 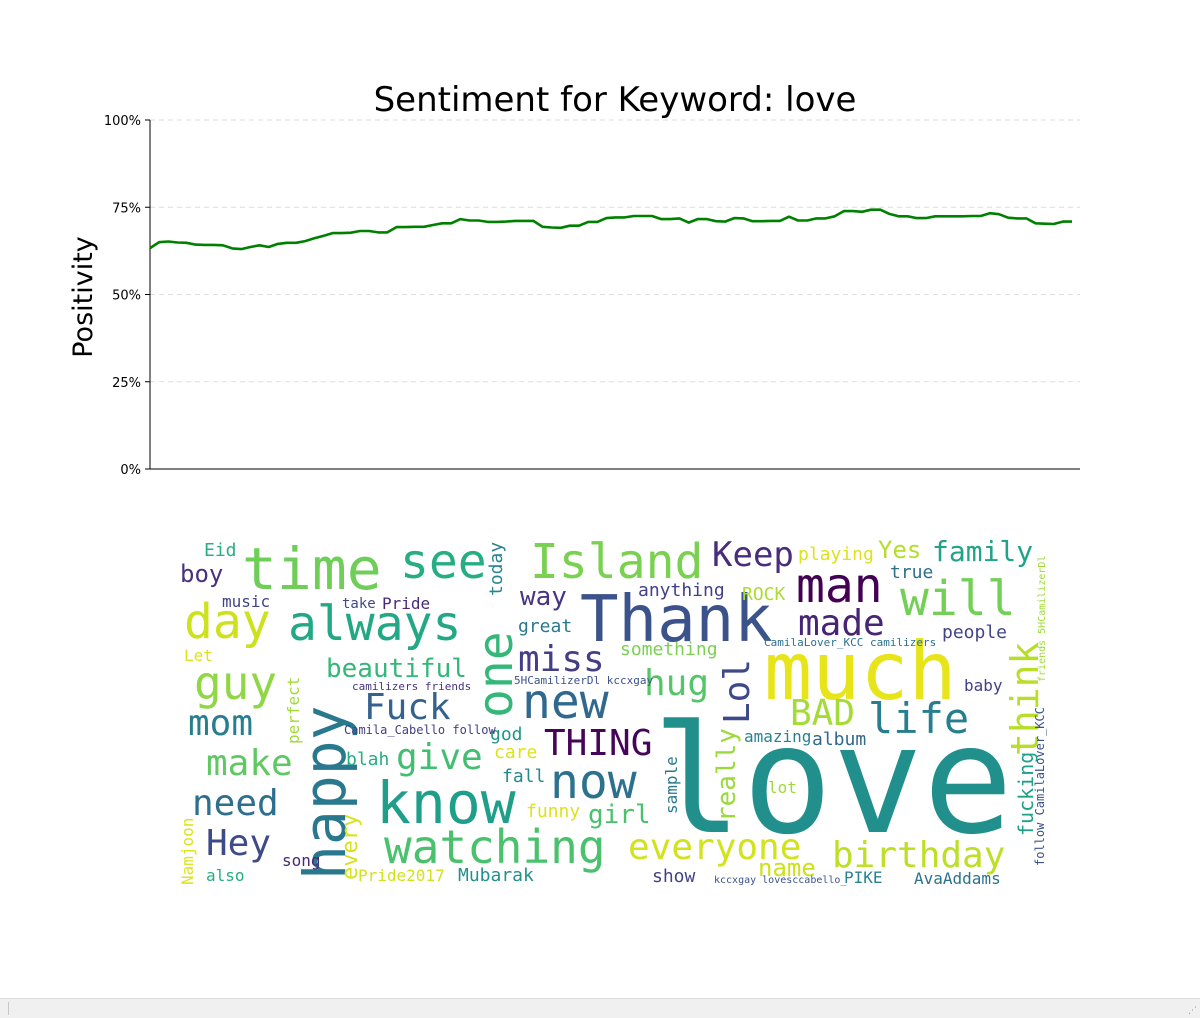 What do you see at coordinates (187, 851) in the screenshot?
I see `word-cloud-word: Namjoon` at bounding box center [187, 851].